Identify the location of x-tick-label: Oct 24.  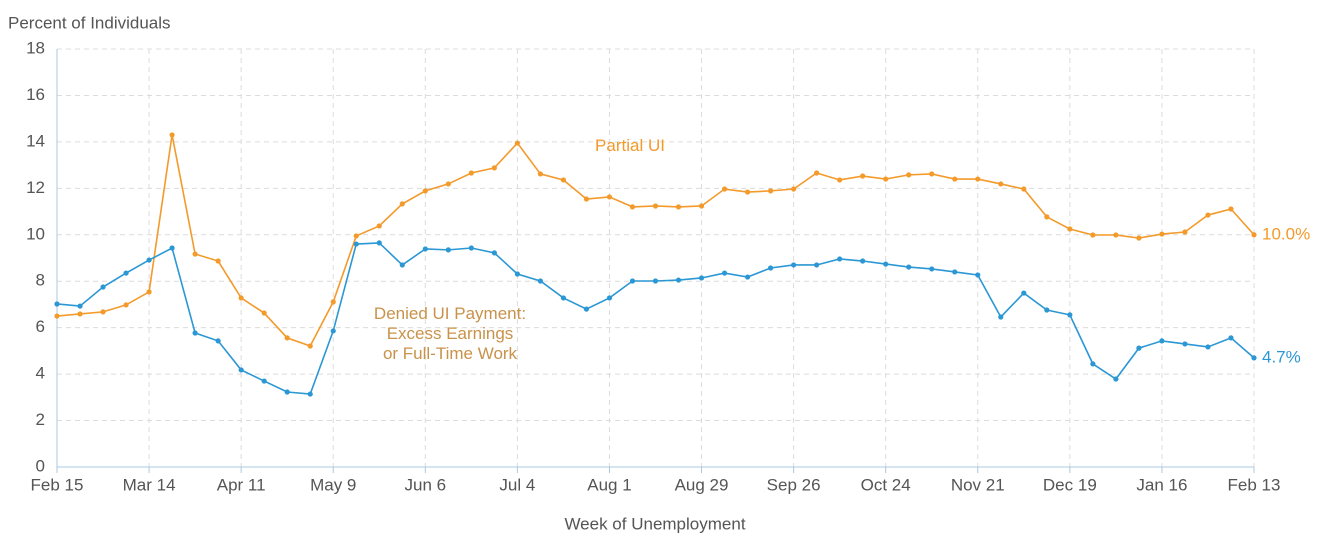
(886, 484).